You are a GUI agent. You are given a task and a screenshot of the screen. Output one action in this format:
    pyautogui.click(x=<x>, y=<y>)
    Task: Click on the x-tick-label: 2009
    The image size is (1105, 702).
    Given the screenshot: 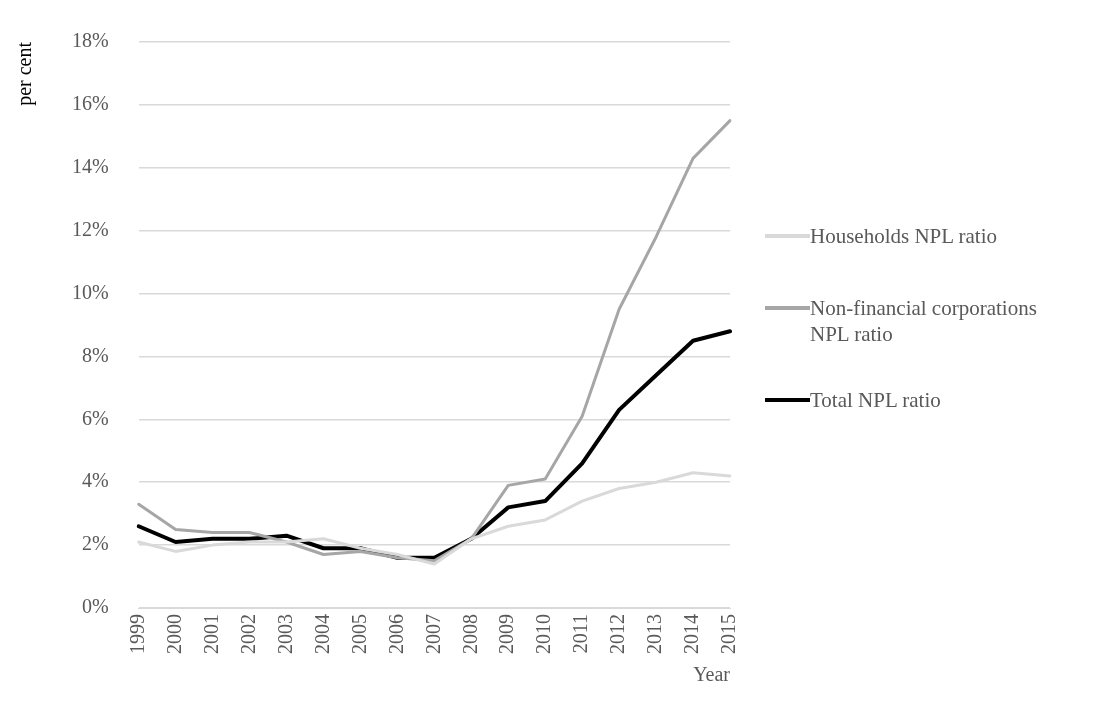 What is the action you would take?
    pyautogui.click(x=506, y=634)
    